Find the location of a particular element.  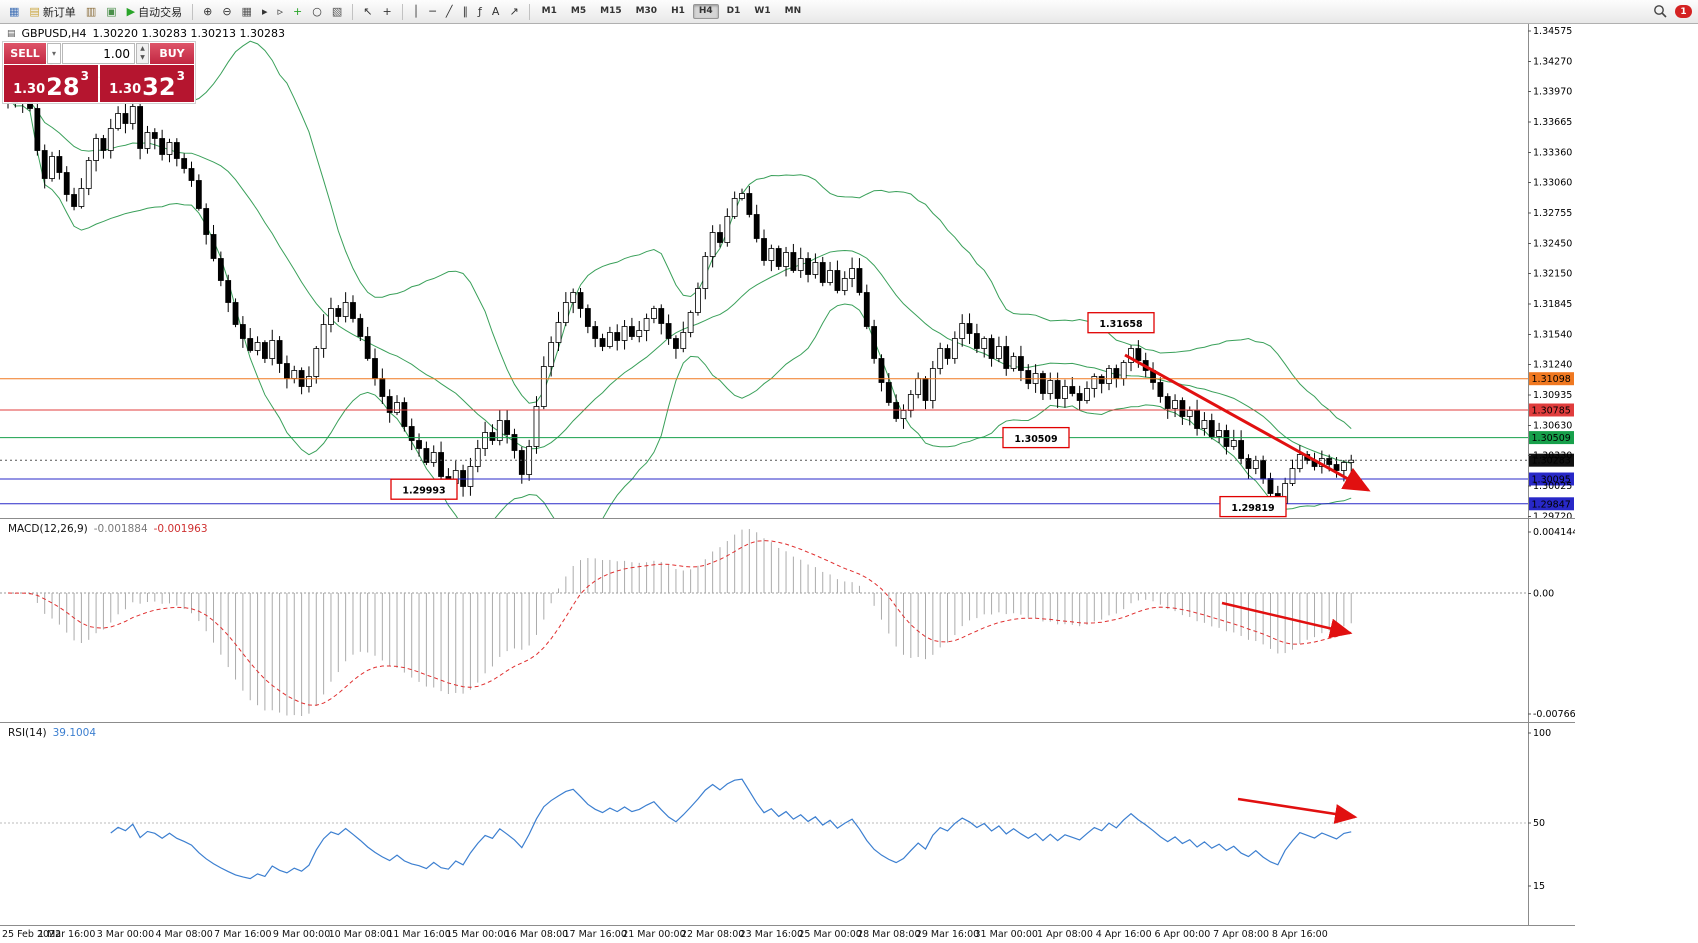

sell-price-box: 1.30 28 3 is located at coordinates (51, 83).